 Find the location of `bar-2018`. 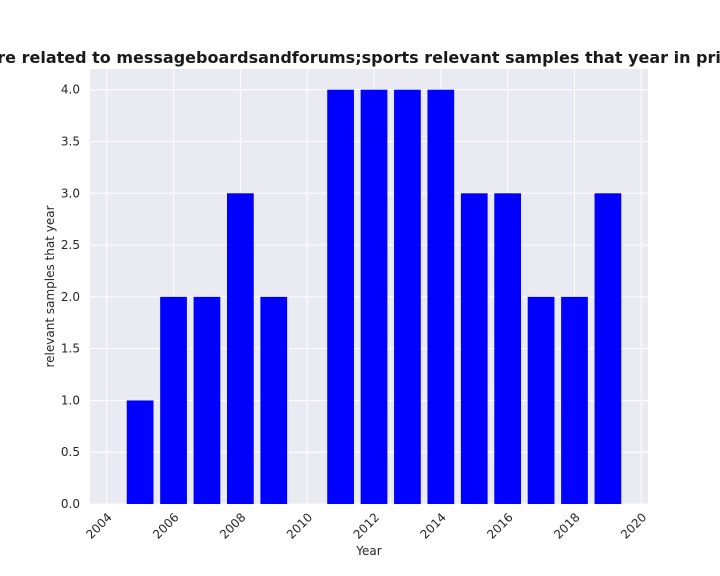

bar-2018 is located at coordinates (574, 400).